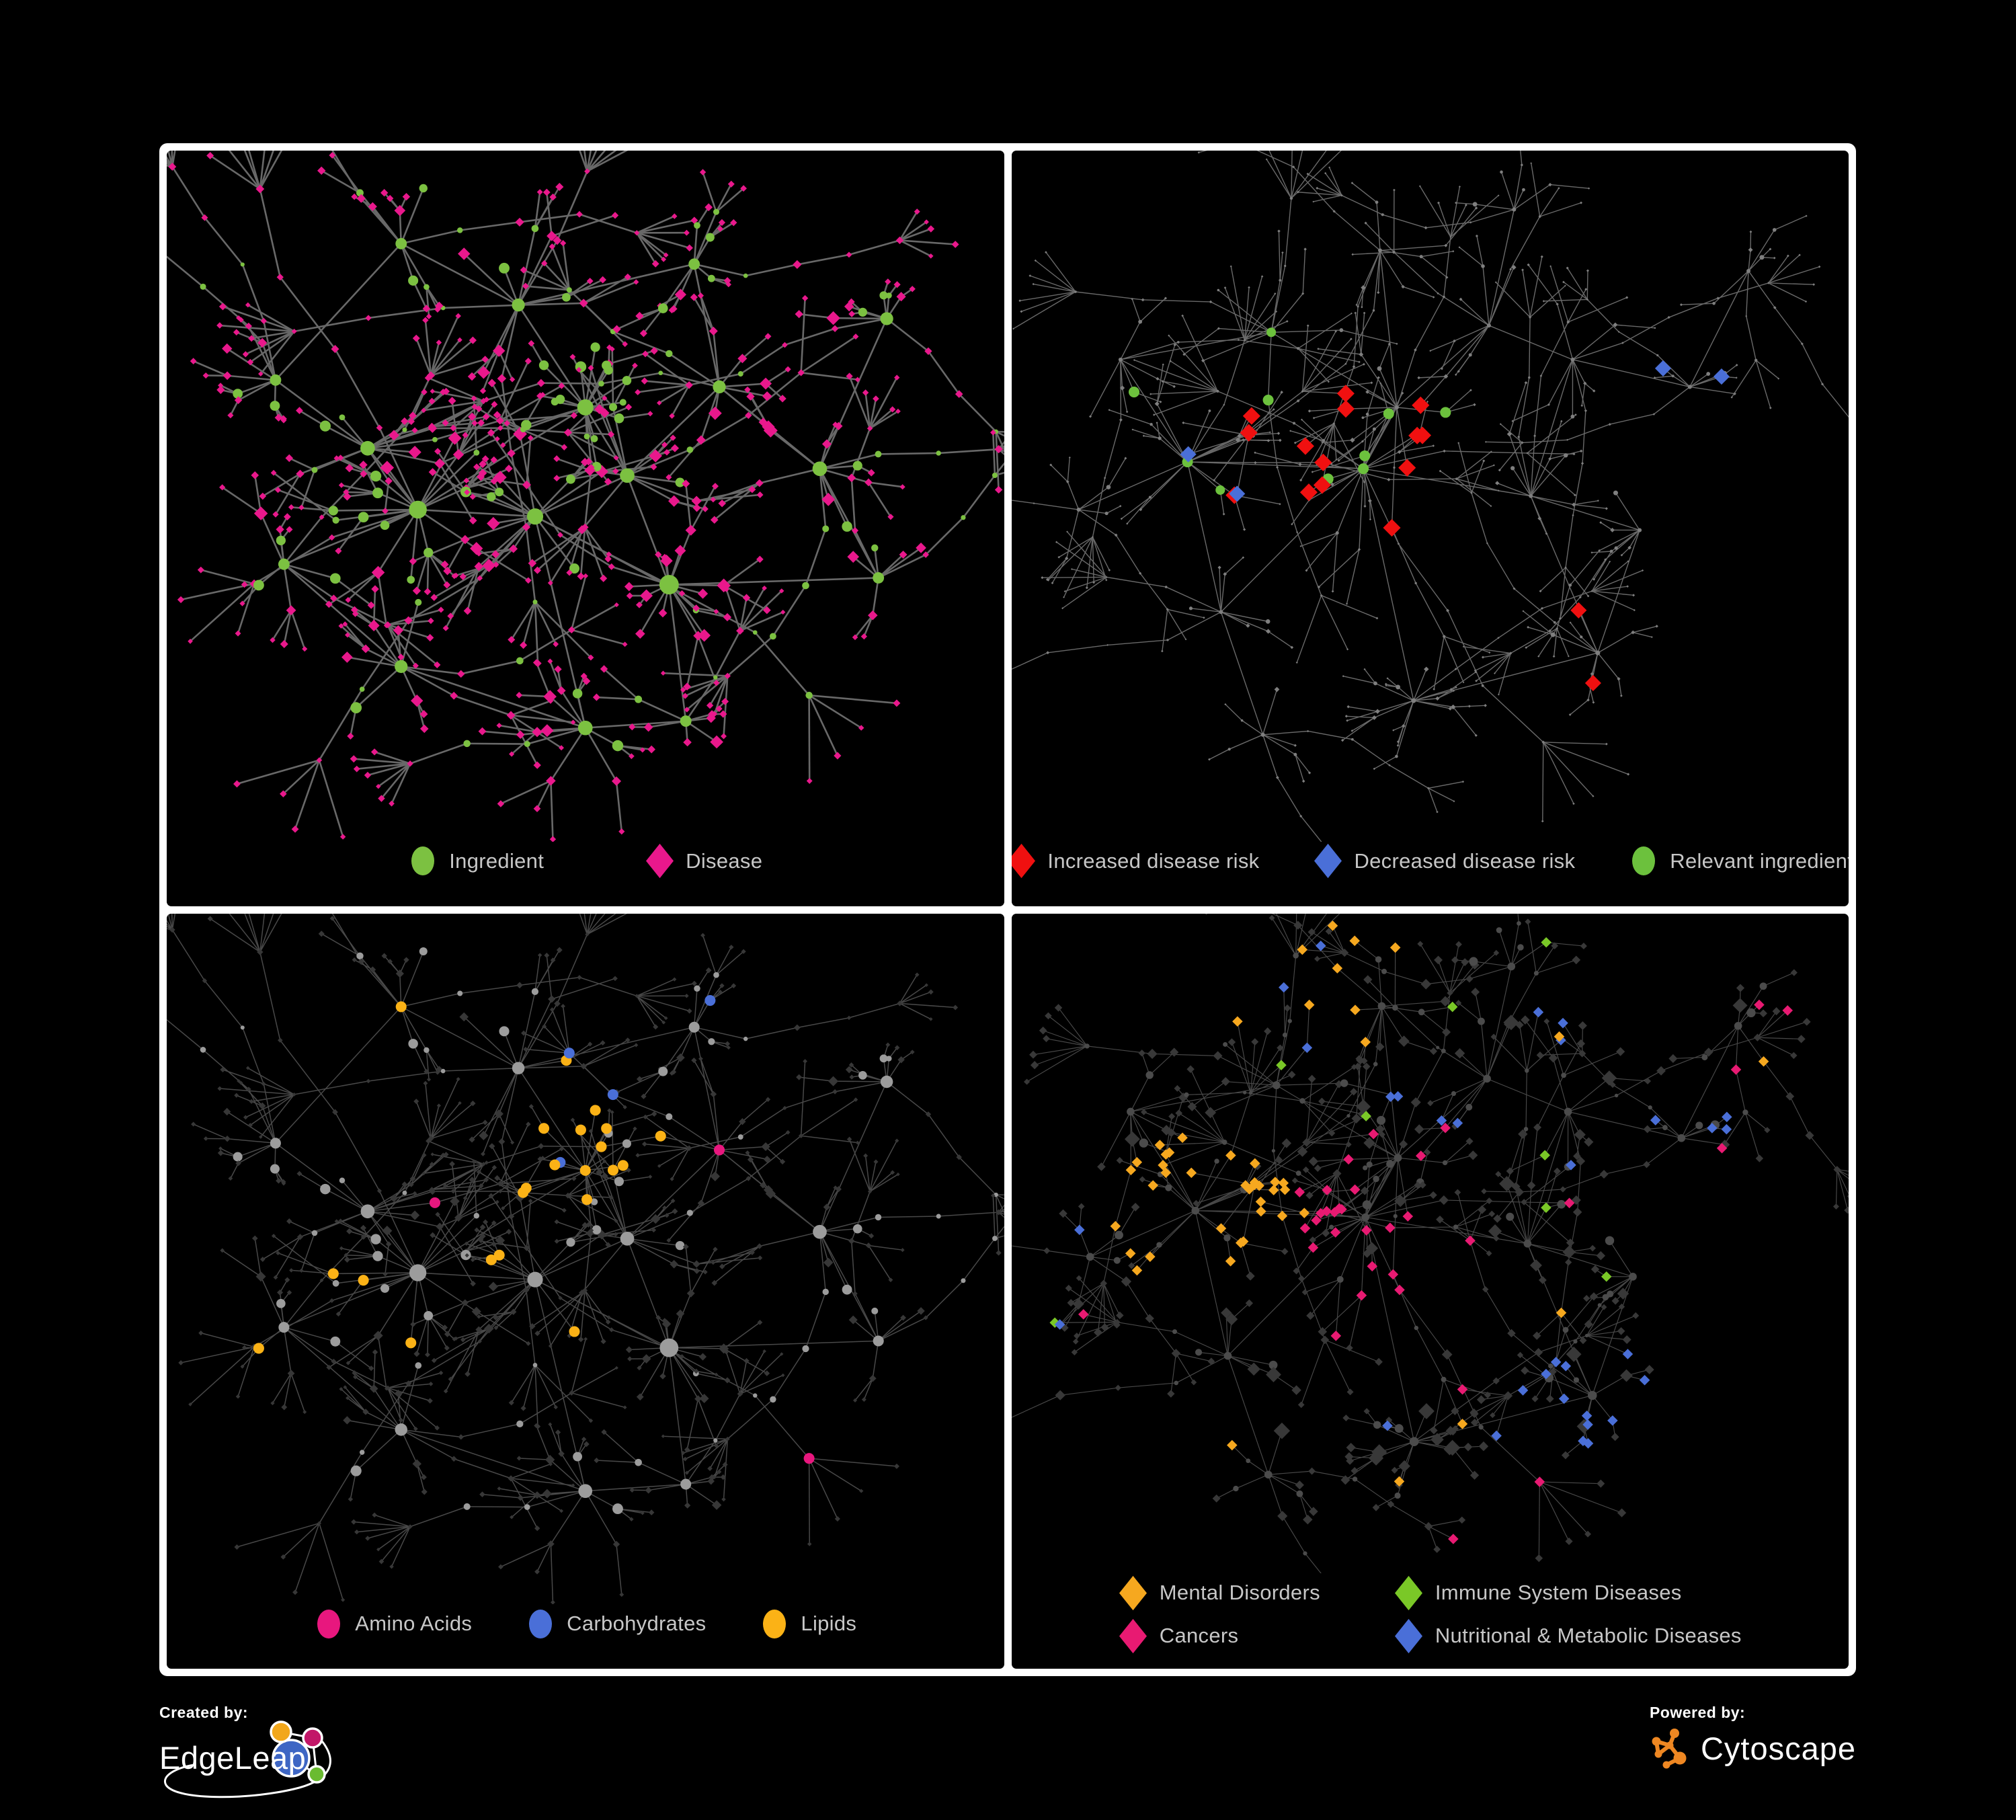  What do you see at coordinates (829, 1623) in the screenshot?
I see `legend-label: Lipids` at bounding box center [829, 1623].